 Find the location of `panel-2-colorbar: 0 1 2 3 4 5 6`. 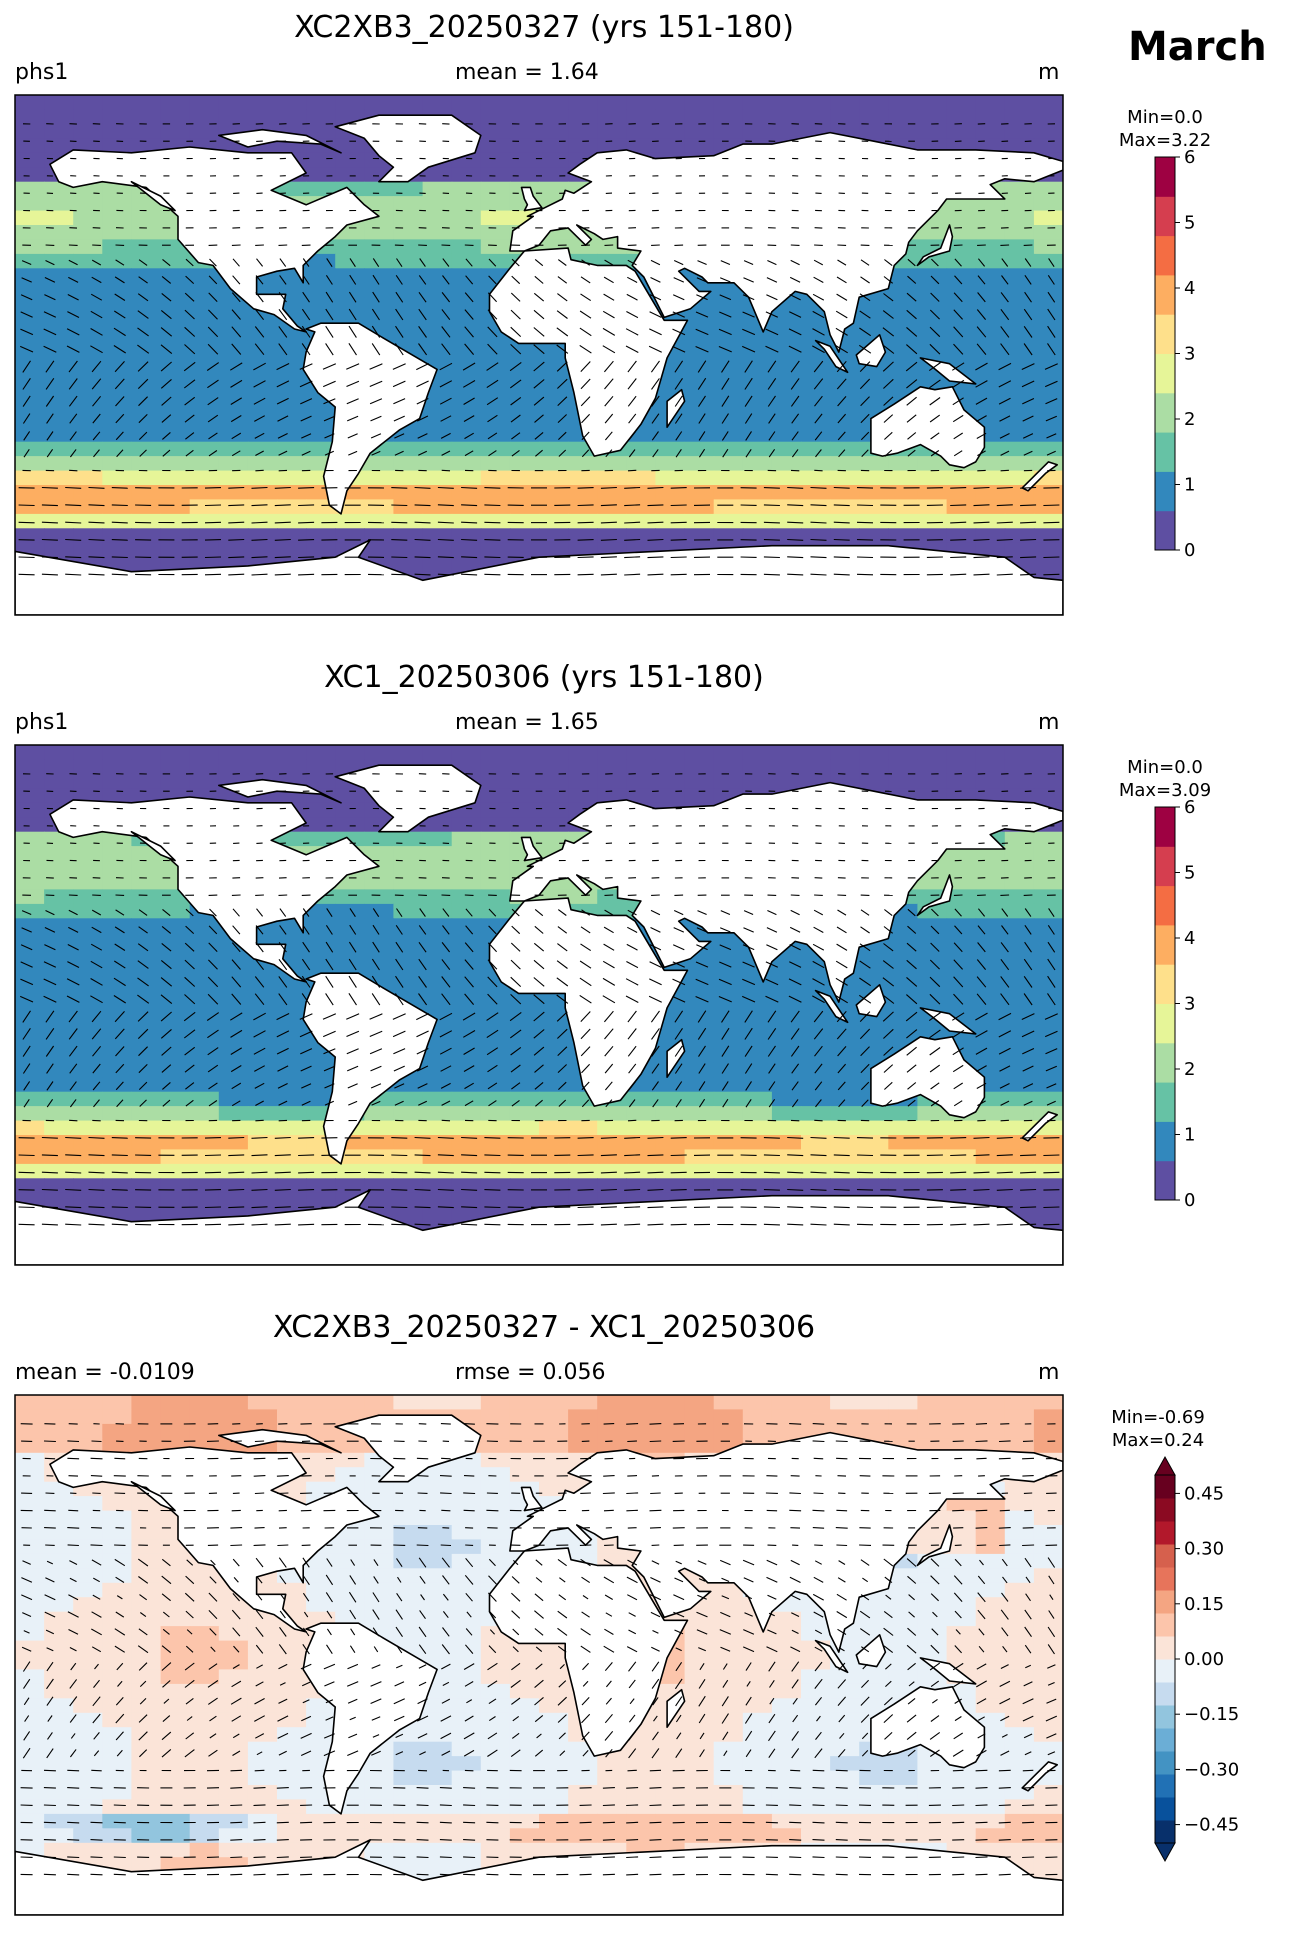

panel-2-colorbar: 0 1 2 3 4 5 6 is located at coordinates (1174, 1004).